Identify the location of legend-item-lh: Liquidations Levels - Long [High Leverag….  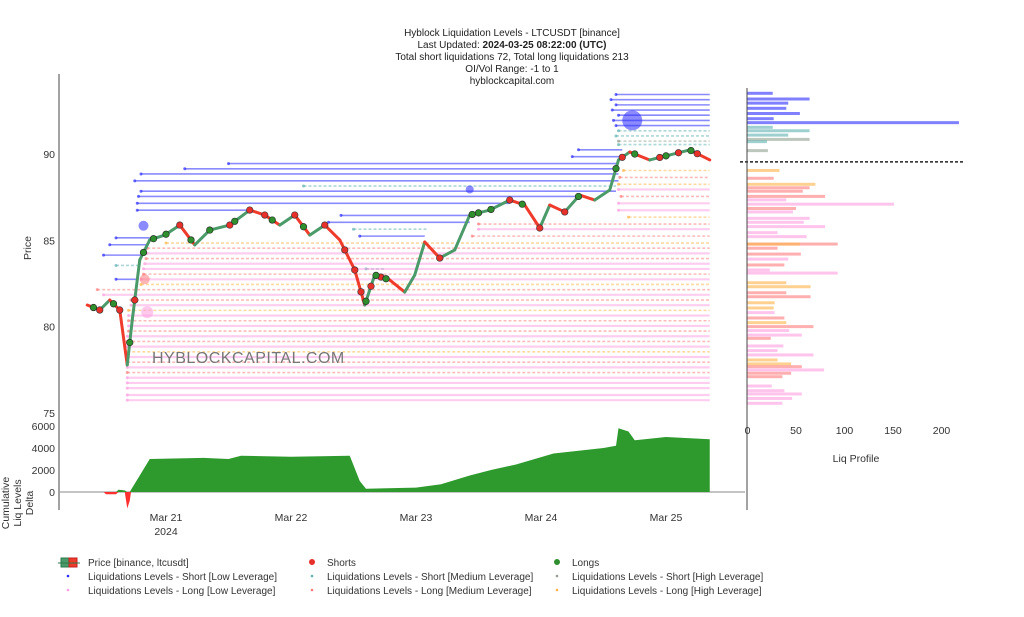
(658, 591).